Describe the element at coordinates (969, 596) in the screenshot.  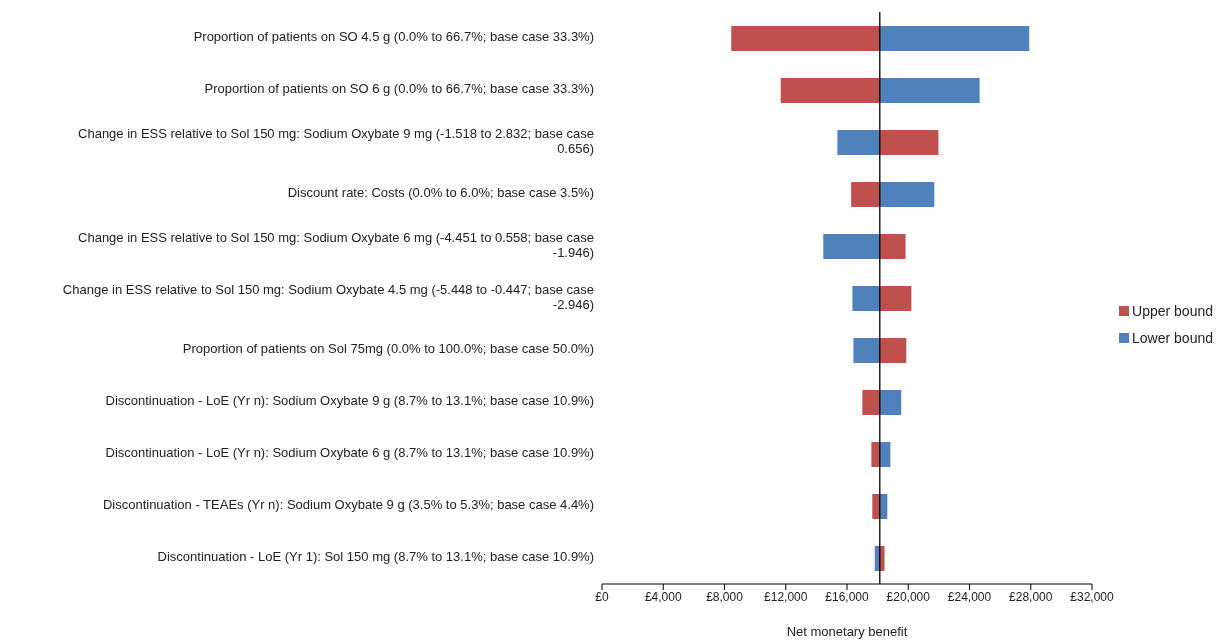
I see `x-tick-label: £24,000` at that location.